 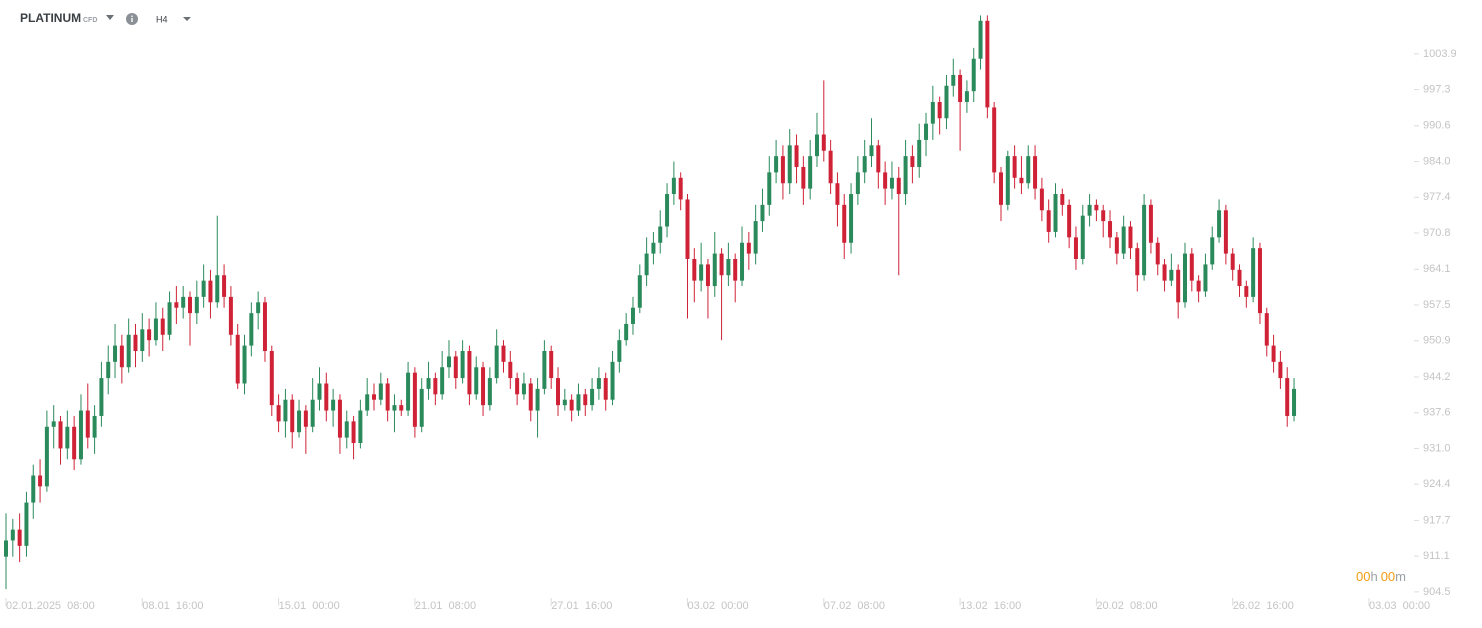 I want to click on y-tick-label: 937.6, so click(x=1437, y=413).